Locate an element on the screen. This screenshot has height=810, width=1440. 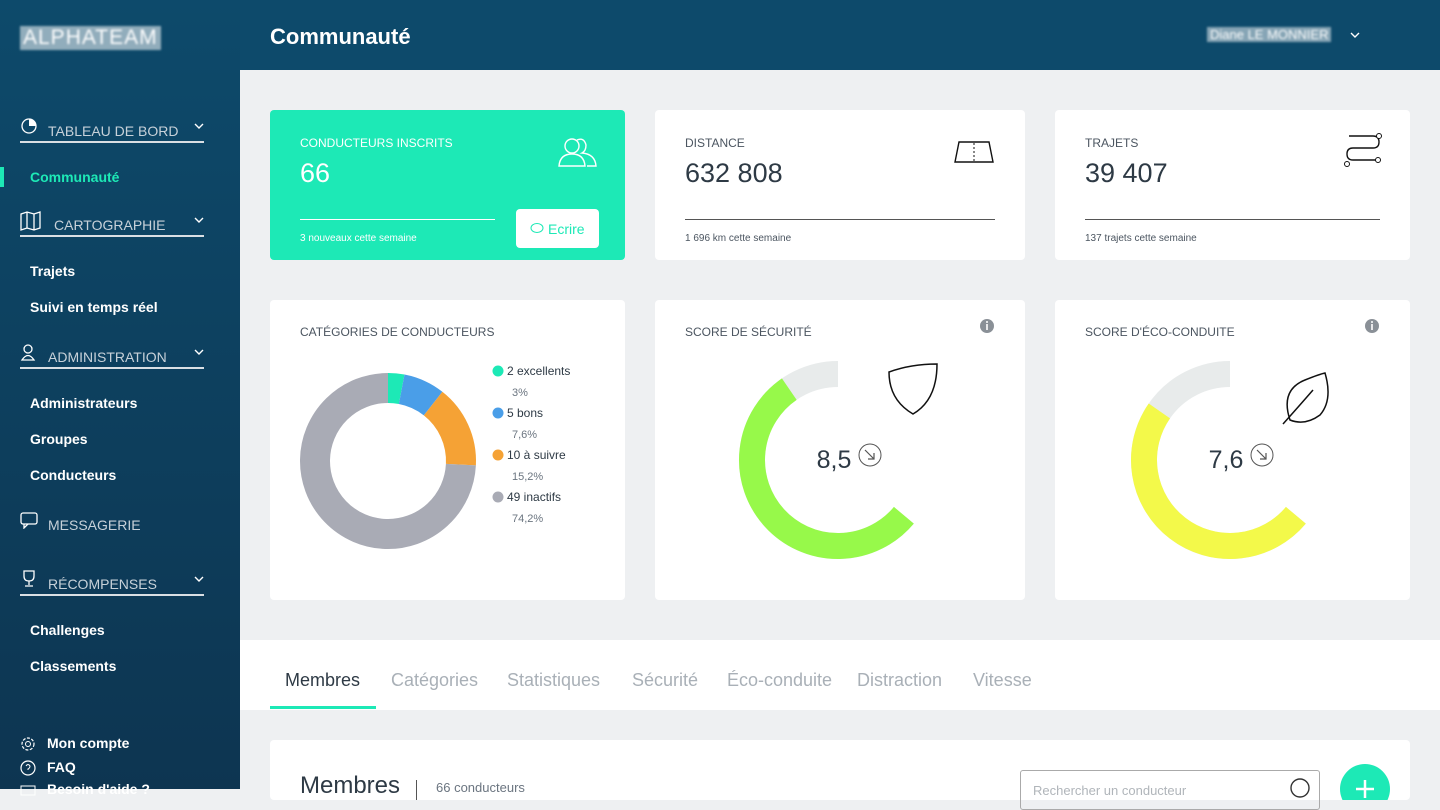
footer-link: Mon compte is located at coordinates (88, 743).